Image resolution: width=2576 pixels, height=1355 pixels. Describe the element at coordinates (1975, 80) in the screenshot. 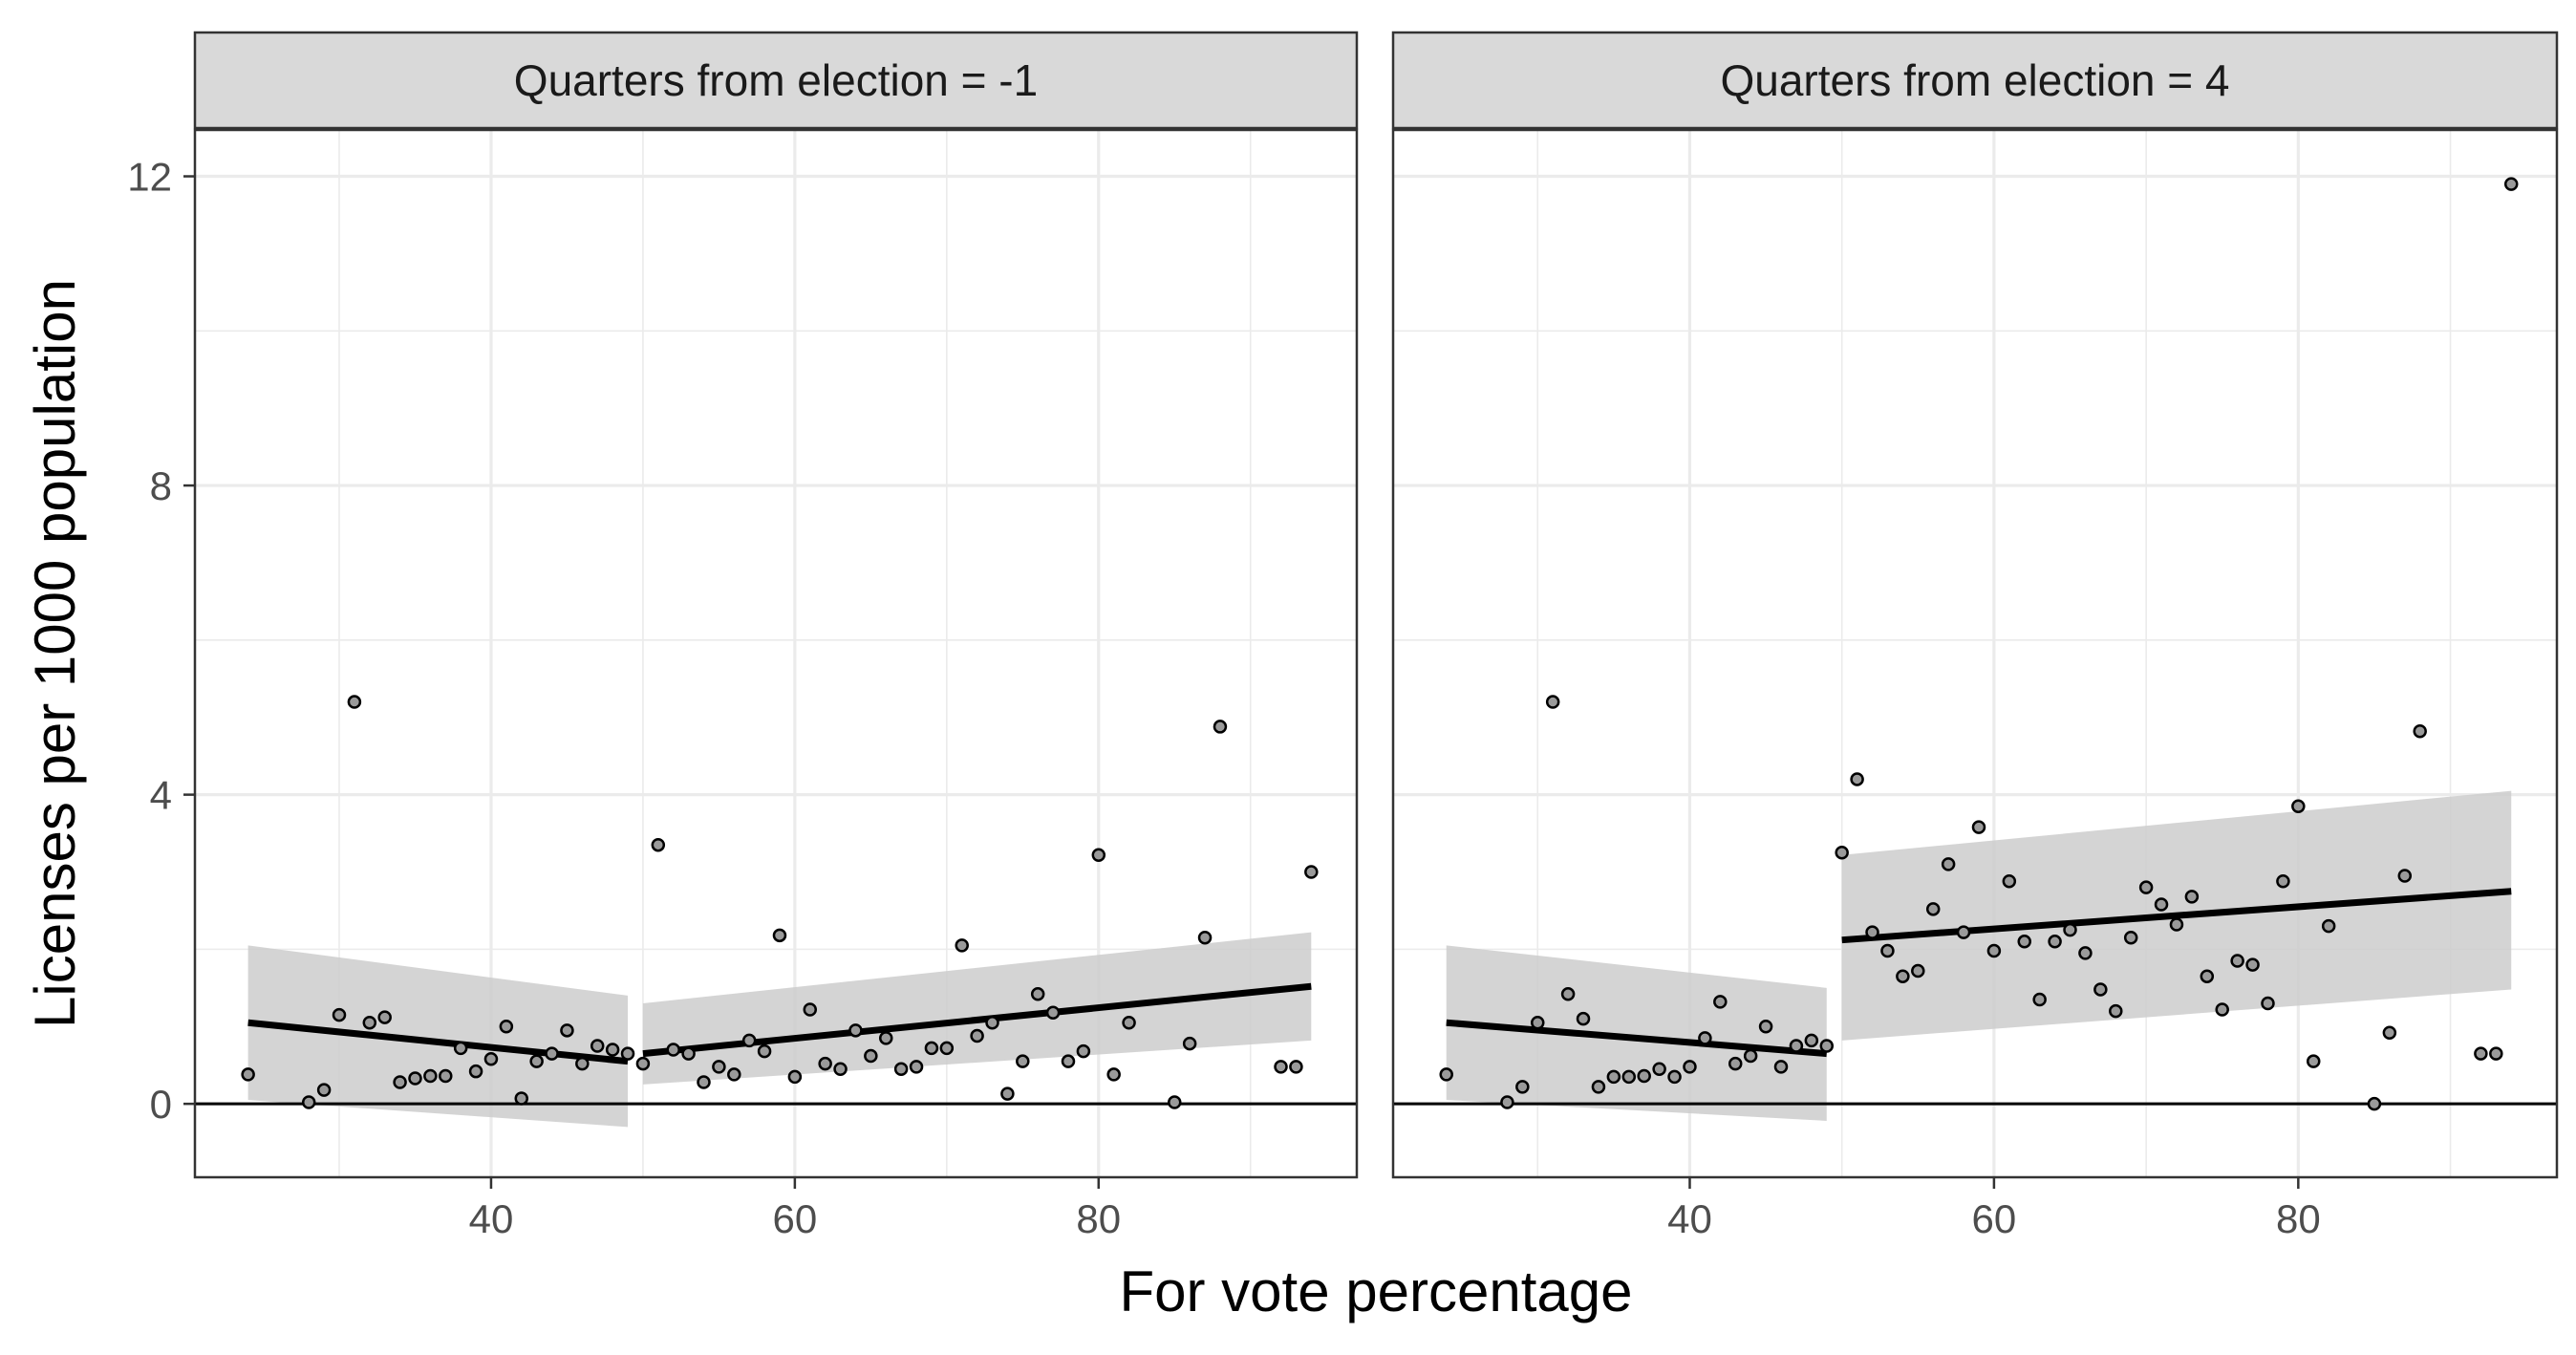

I see `facet-strip` at that location.